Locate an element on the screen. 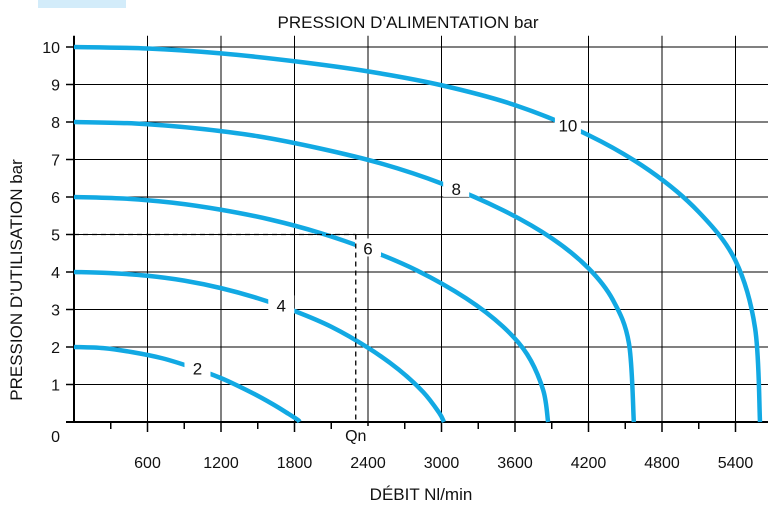 The width and height of the screenshot is (770, 512). curve-label-6: 6 is located at coordinates (367, 249).